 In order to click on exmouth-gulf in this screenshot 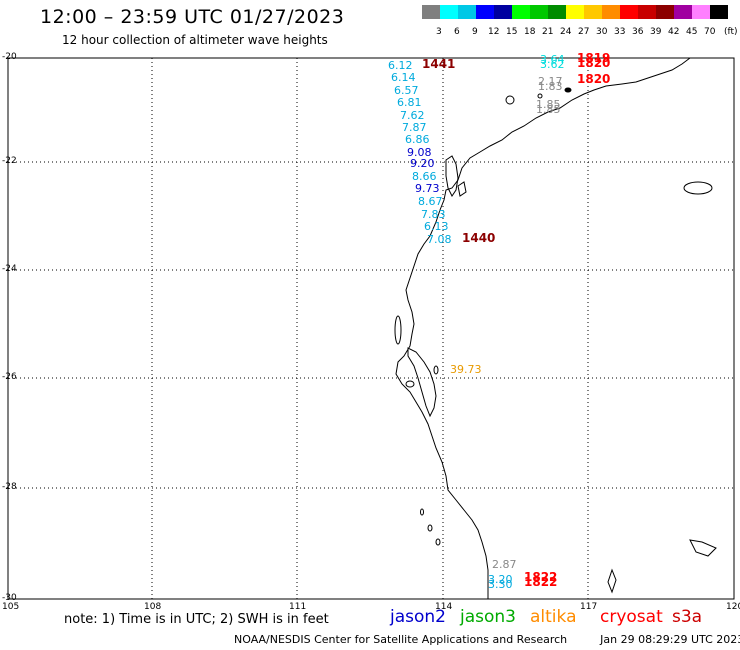, I will do `click(462, 189)`.